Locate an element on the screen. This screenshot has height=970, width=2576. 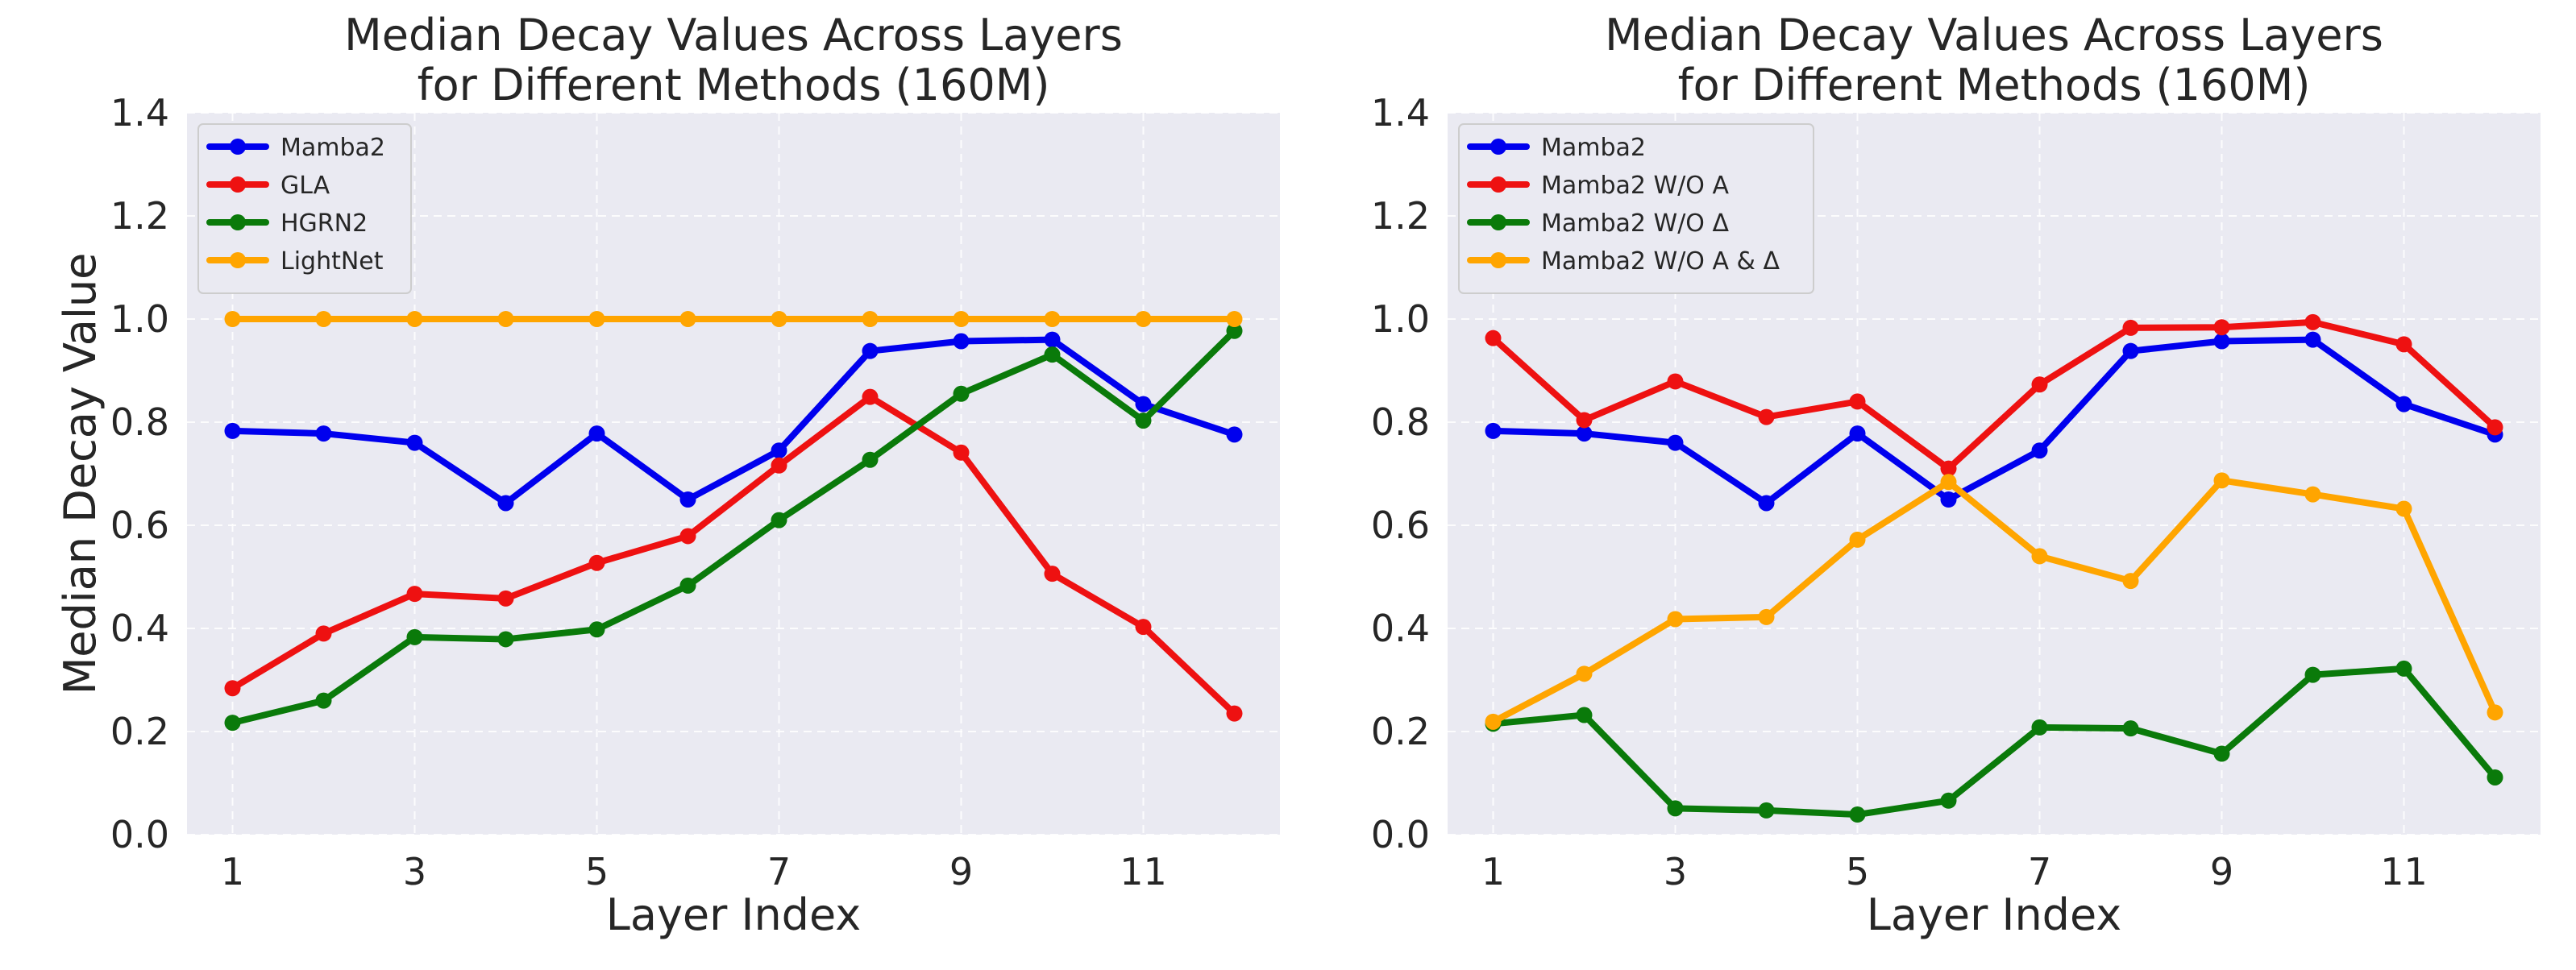
y-tick-label: 0.2 is located at coordinates (1400, 731).